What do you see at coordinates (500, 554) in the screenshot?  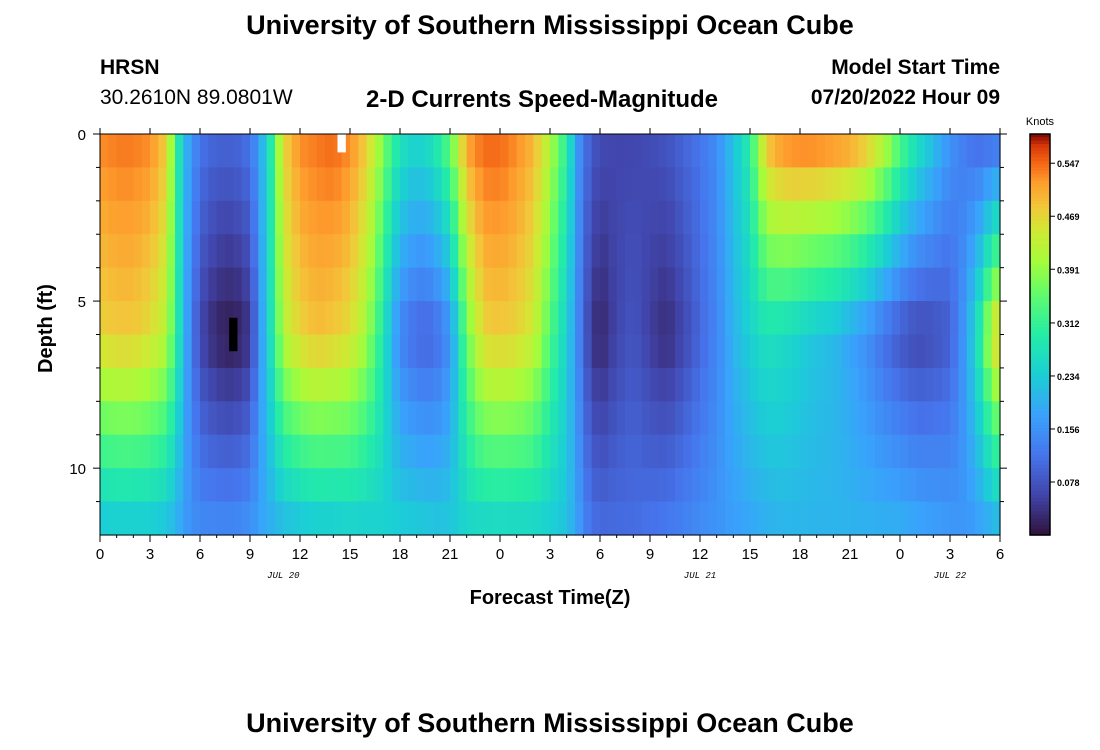 I see `x-tick-label: 0` at bounding box center [500, 554].